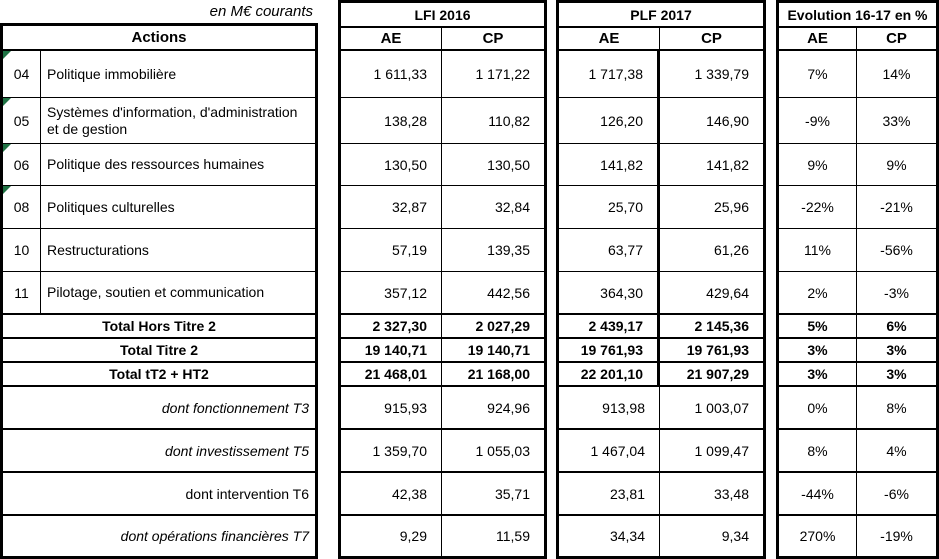 This screenshot has width=939, height=559. Describe the element at coordinates (818, 450) in the screenshot. I see `evo-ae-value-cell: 8%` at that location.